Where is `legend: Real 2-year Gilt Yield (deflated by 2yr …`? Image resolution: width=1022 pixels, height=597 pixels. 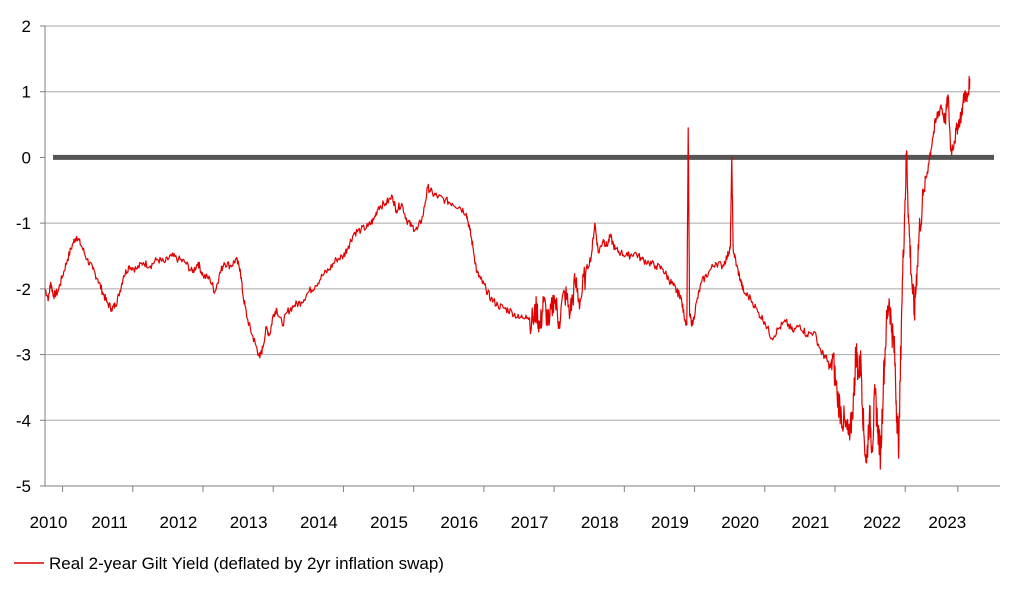
legend: Real 2-year Gilt Yield (deflated by 2yr … is located at coordinates (229, 563).